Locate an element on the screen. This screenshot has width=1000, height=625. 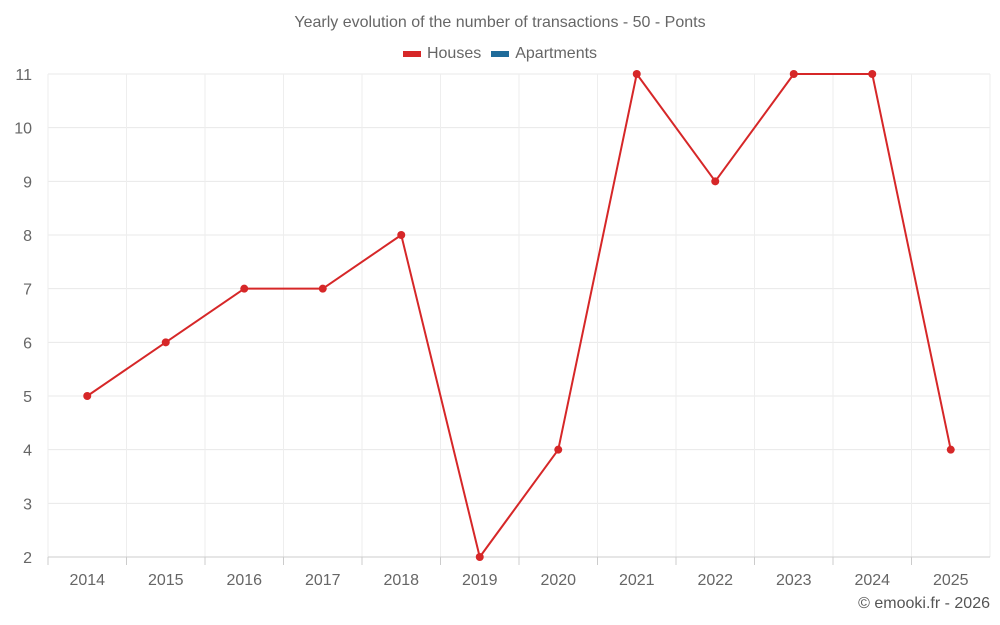
x-tick-label: 2021 is located at coordinates (637, 580).